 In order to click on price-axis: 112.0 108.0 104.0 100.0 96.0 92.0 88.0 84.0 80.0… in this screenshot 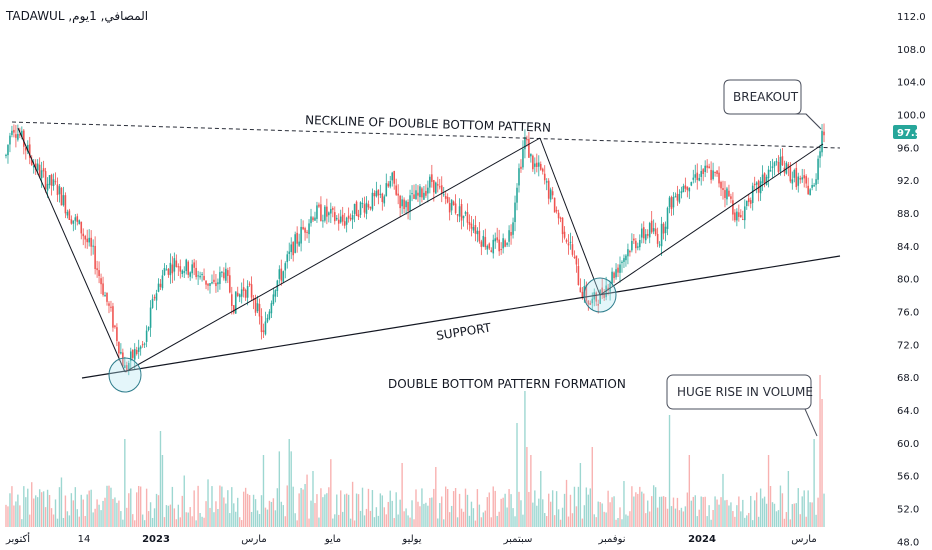, I will do `click(911, 280)`.